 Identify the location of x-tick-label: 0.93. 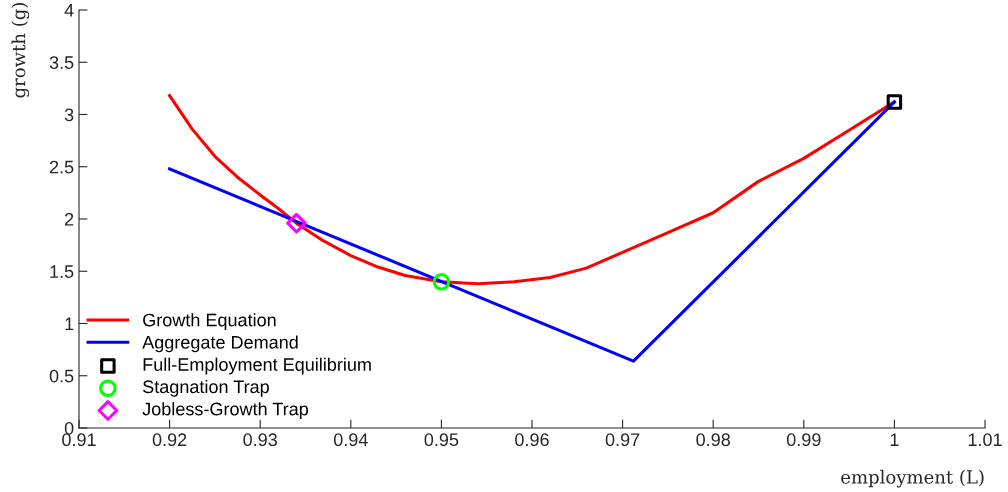
(260, 440).